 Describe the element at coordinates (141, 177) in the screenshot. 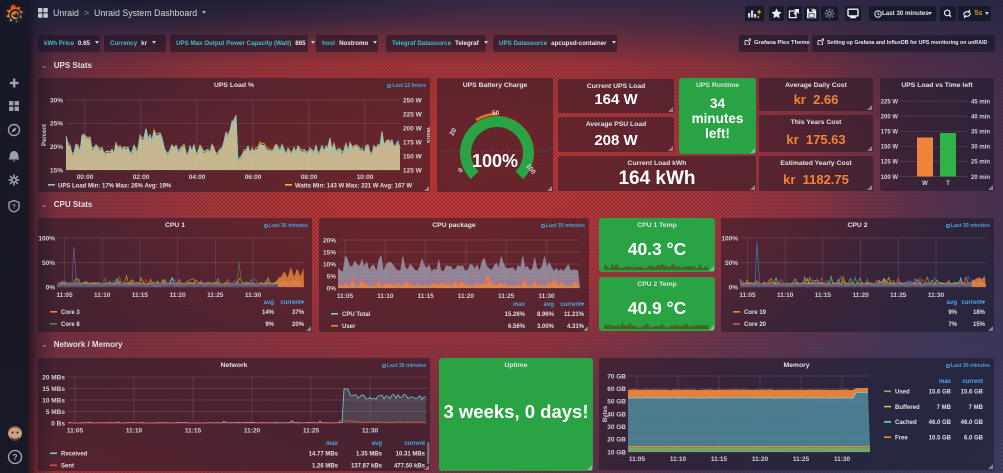

I see `svg-text: 02:00` at that location.